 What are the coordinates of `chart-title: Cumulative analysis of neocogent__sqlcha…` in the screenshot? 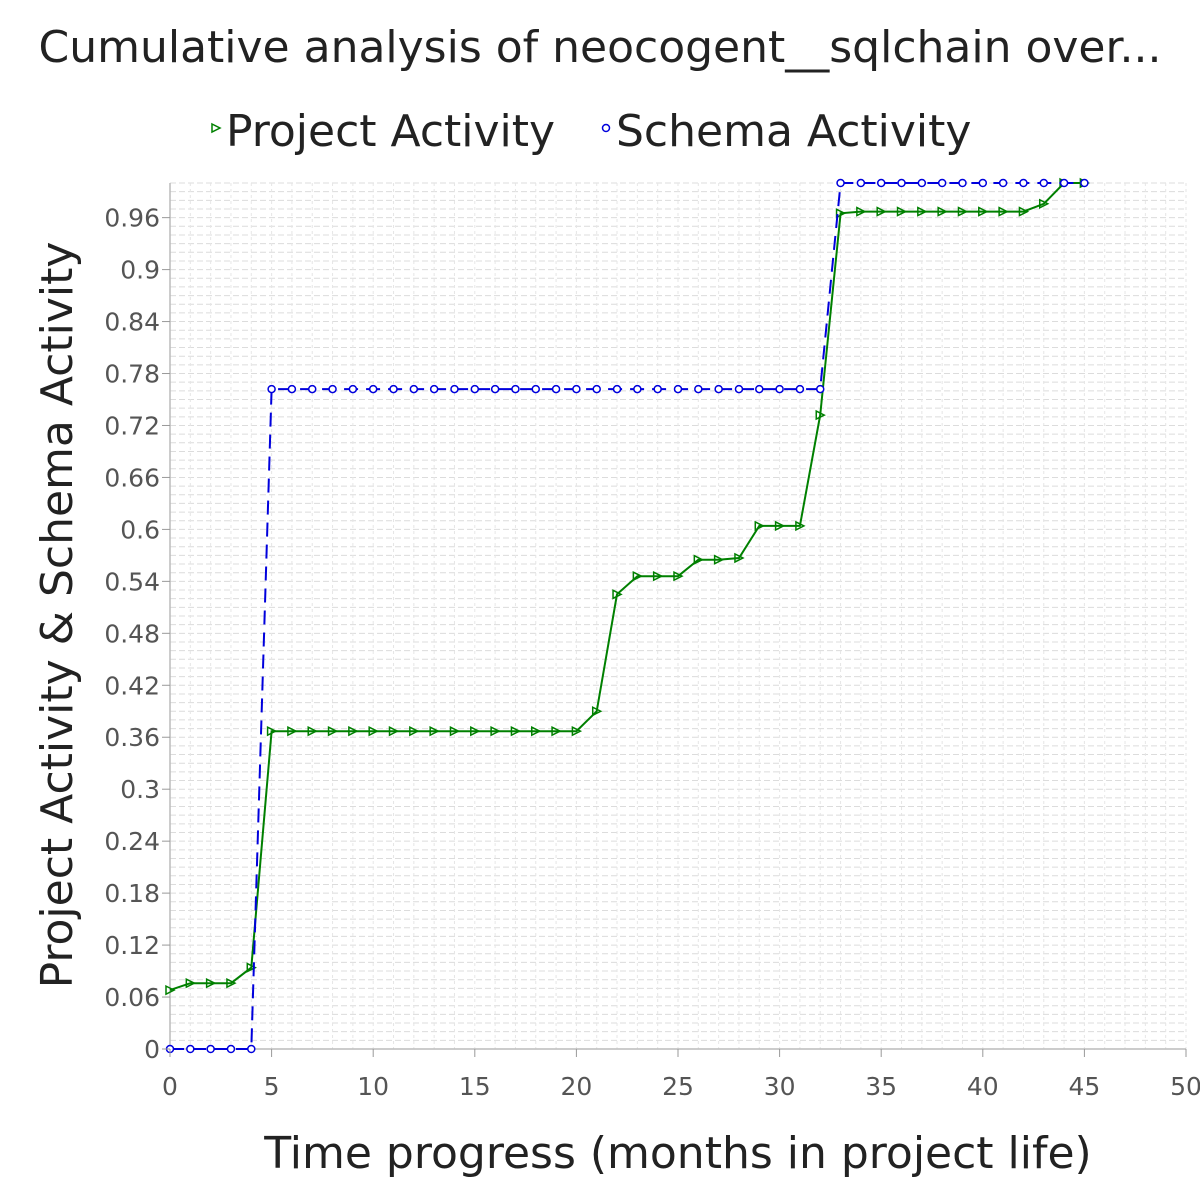 It's located at (599, 47).